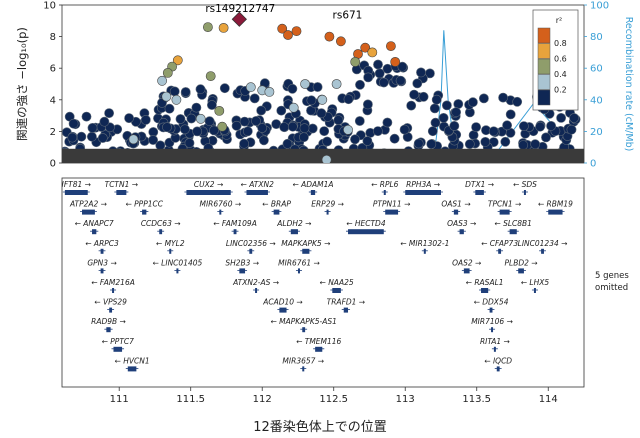 Image resolution: width=640 pixels, height=438 pixels. I want to click on snp-annotation-label: rs671, so click(348, 16).